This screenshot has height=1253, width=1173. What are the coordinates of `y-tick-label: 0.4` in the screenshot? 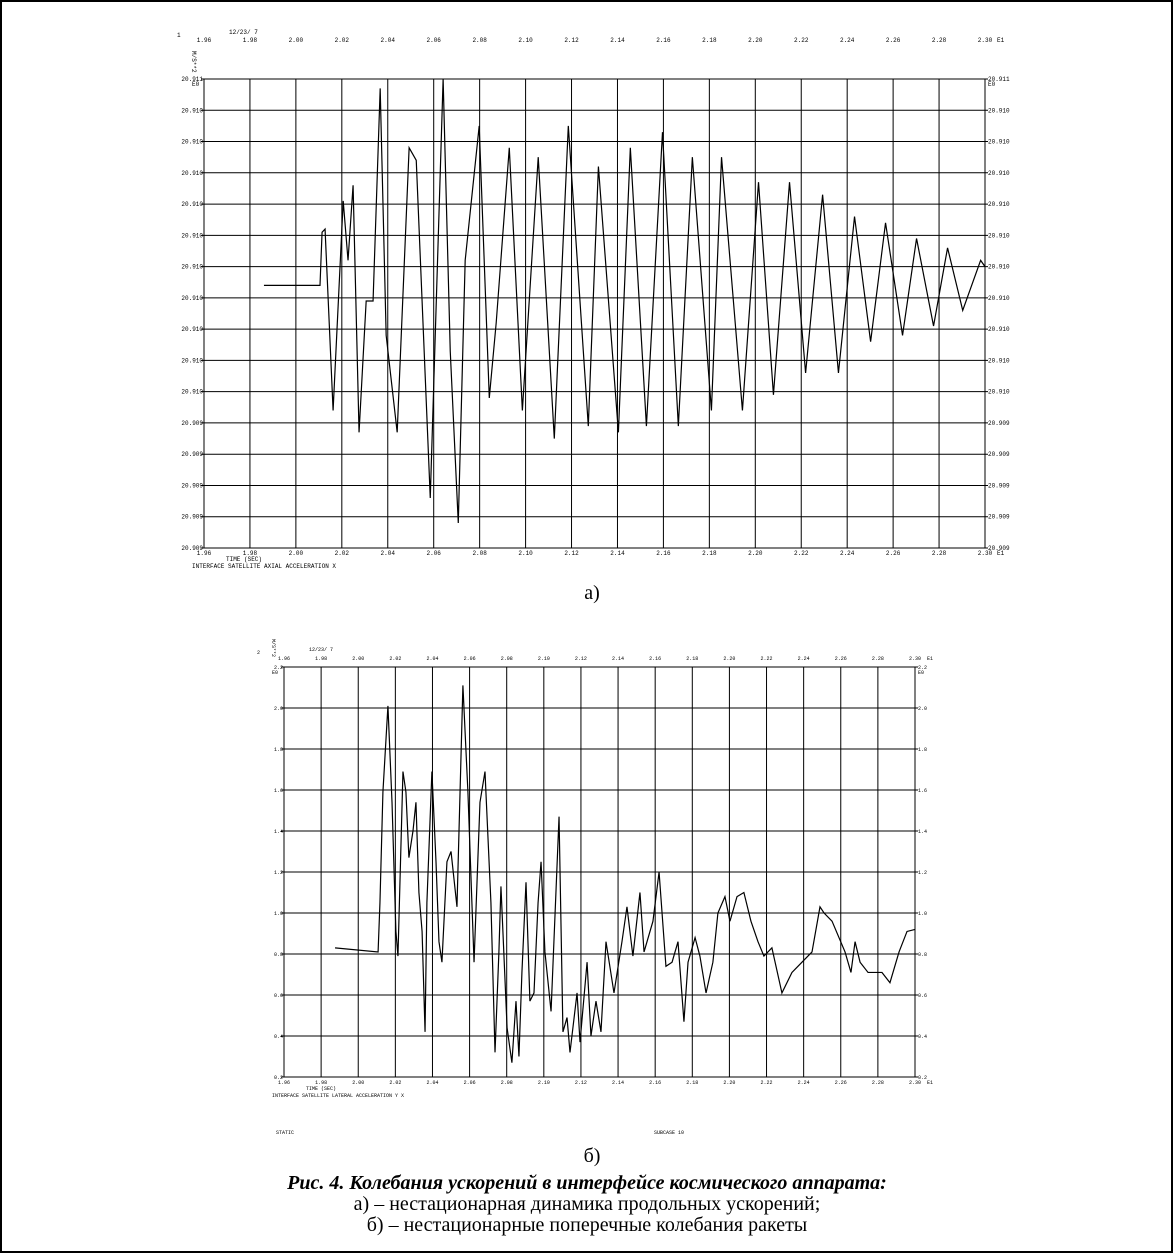 It's located at (278, 1037).